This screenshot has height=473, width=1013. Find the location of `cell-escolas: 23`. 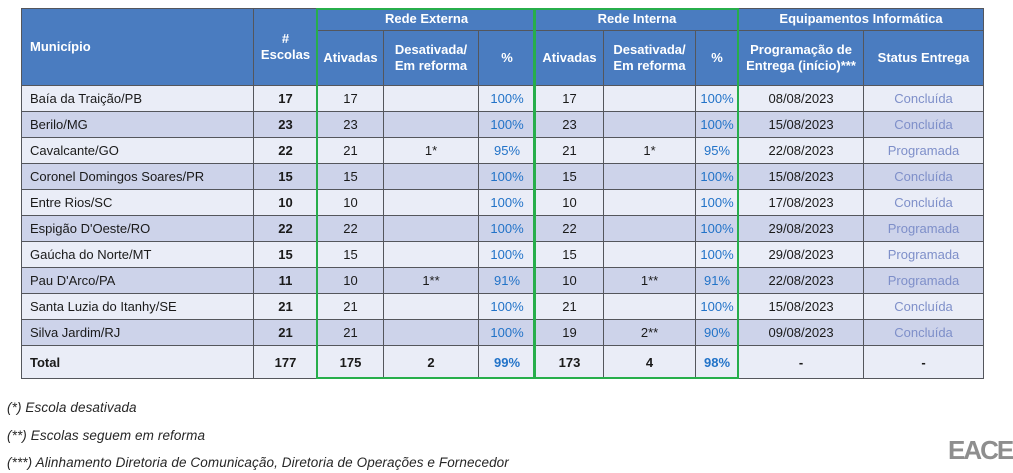

cell-escolas: 23 is located at coordinates (285, 124).